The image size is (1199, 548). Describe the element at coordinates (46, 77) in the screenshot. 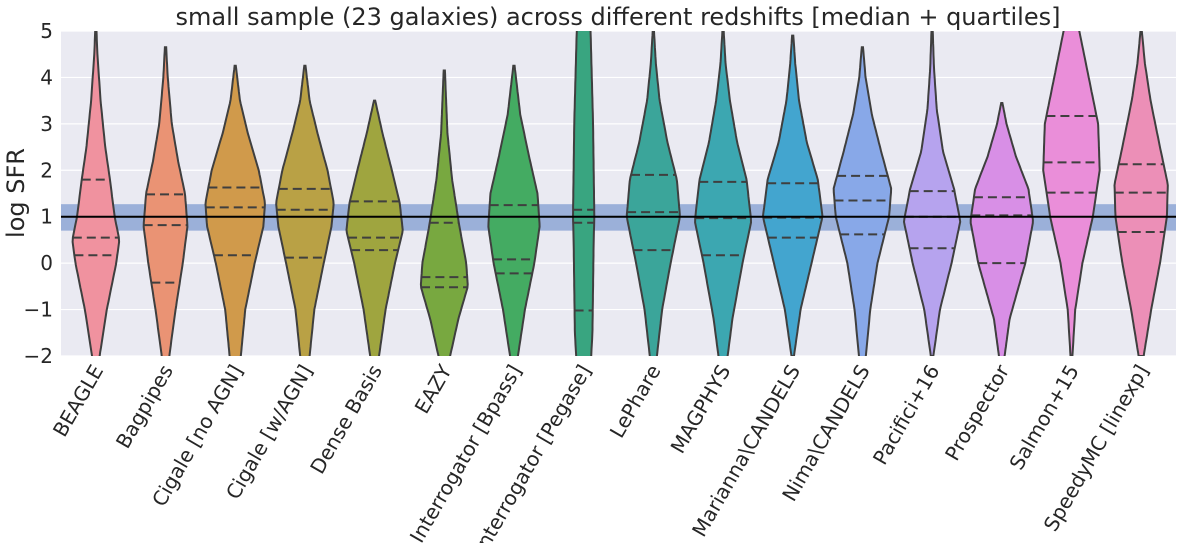

I see `y-tick-label: 4` at that location.